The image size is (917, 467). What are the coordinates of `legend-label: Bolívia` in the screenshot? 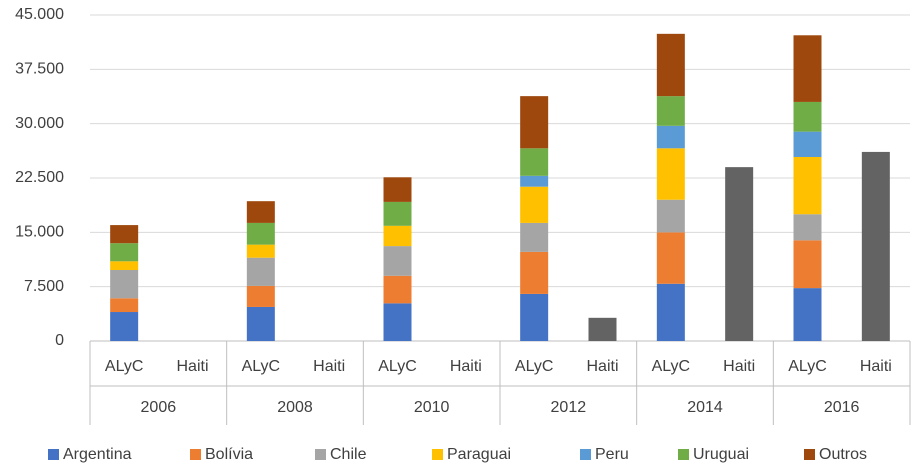 It's located at (229, 454).